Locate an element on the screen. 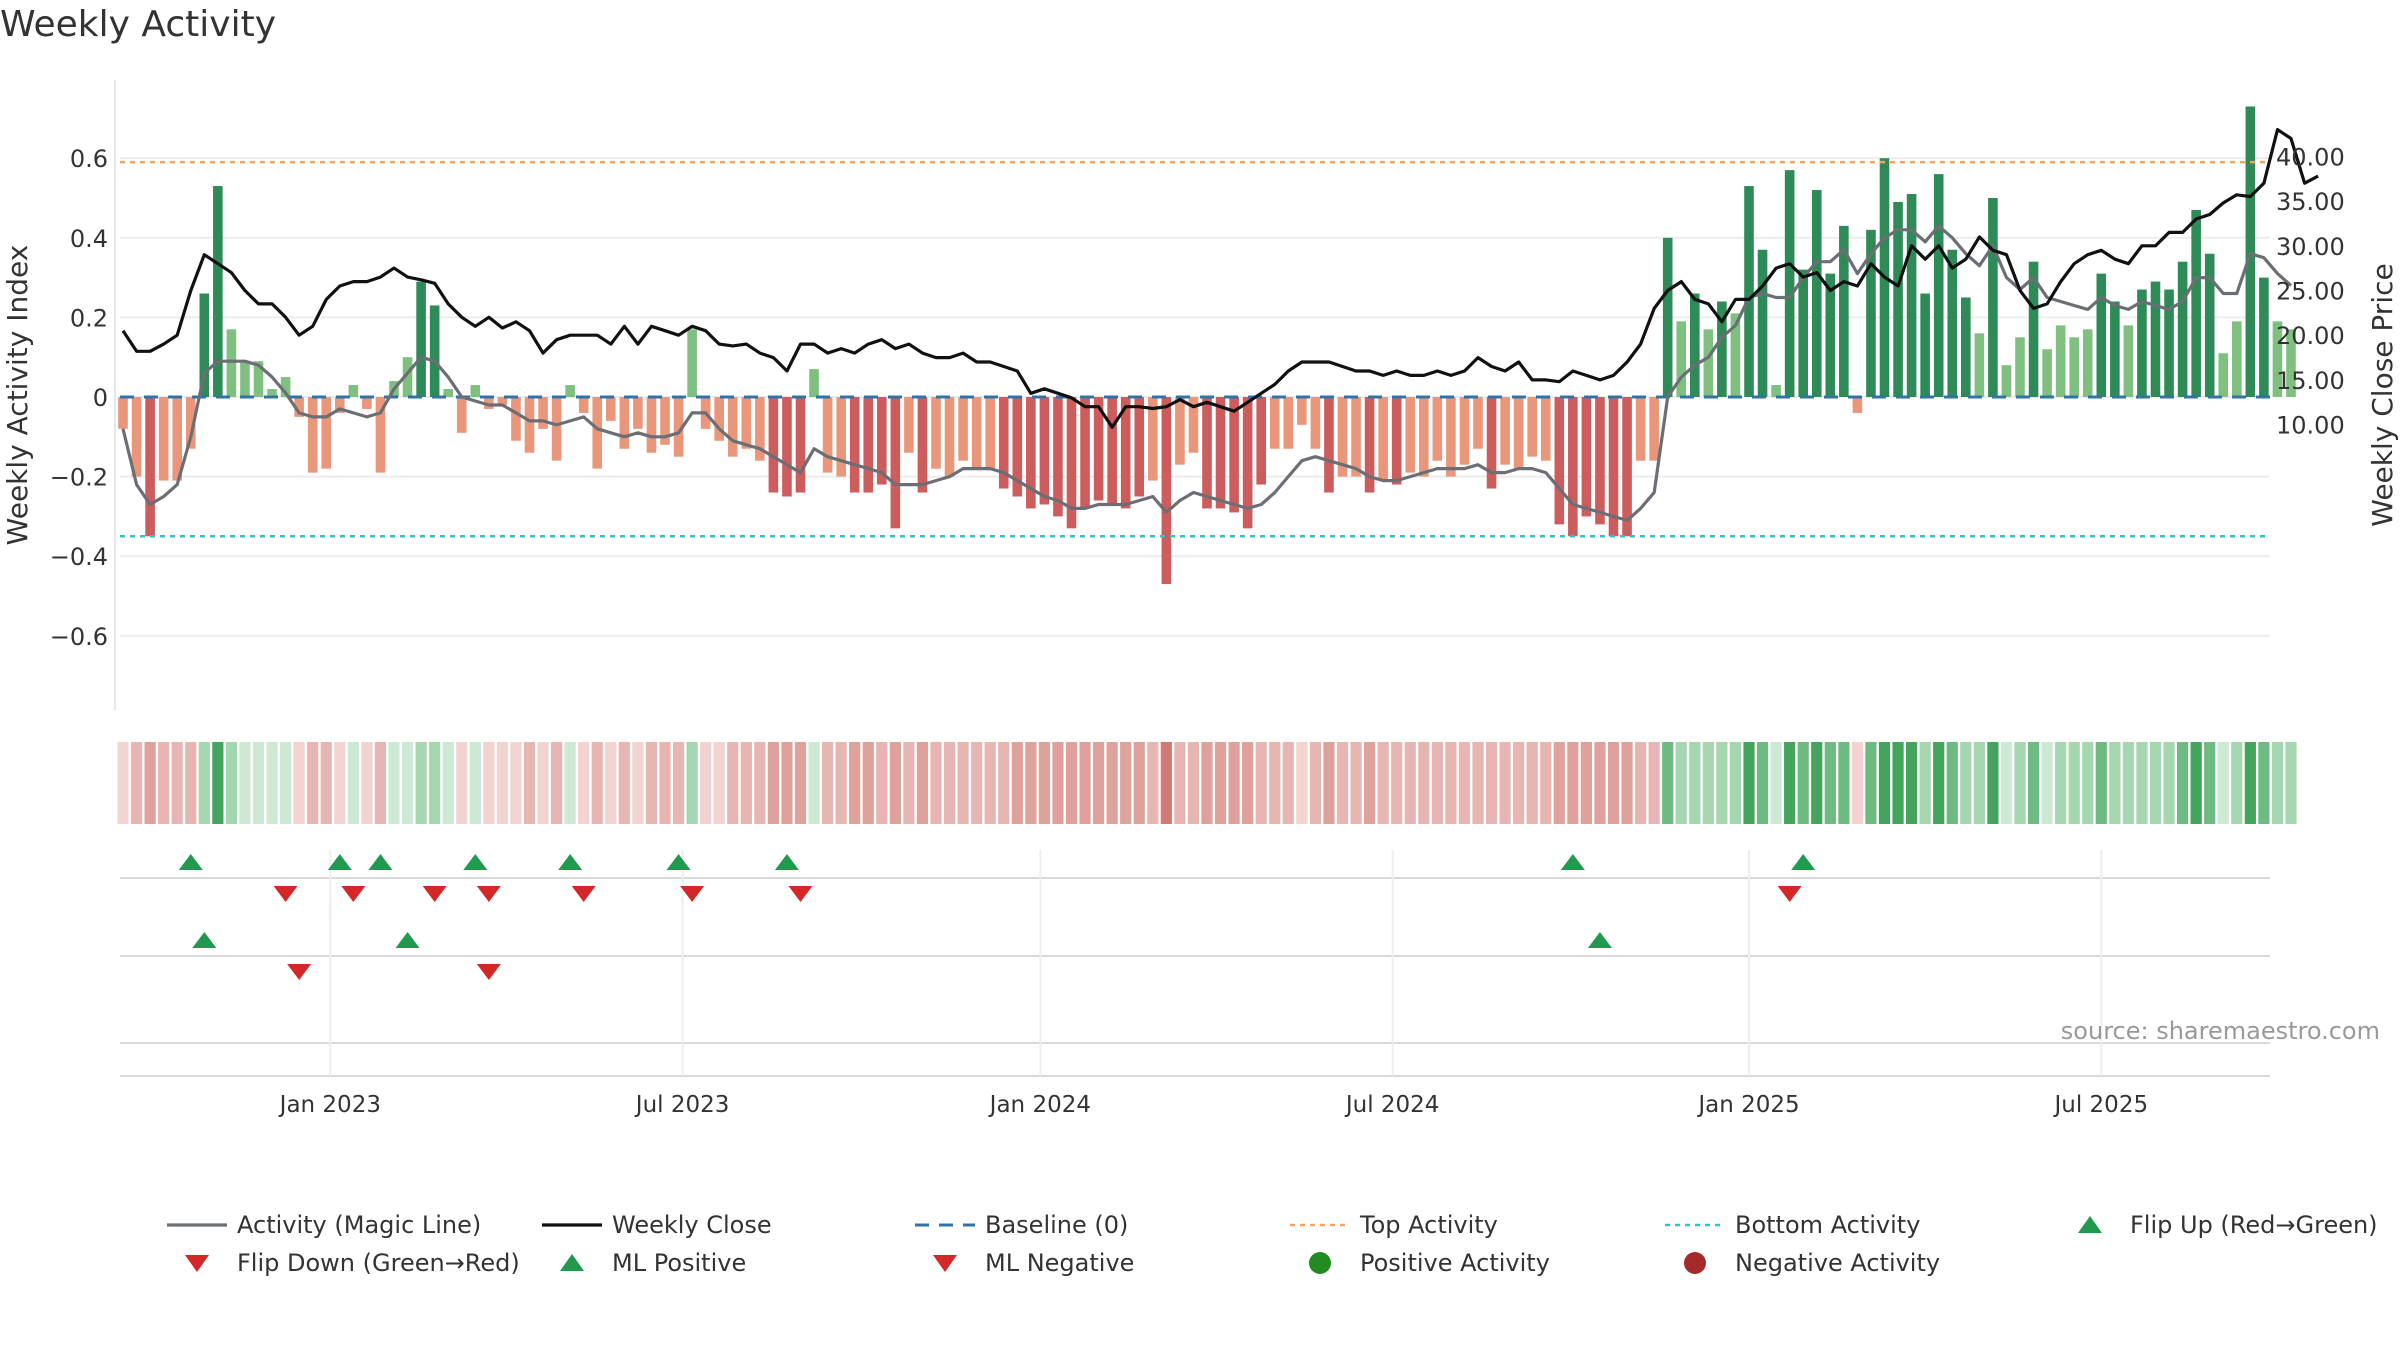  legend-triangle-down-icon is located at coordinates (945, 1263).